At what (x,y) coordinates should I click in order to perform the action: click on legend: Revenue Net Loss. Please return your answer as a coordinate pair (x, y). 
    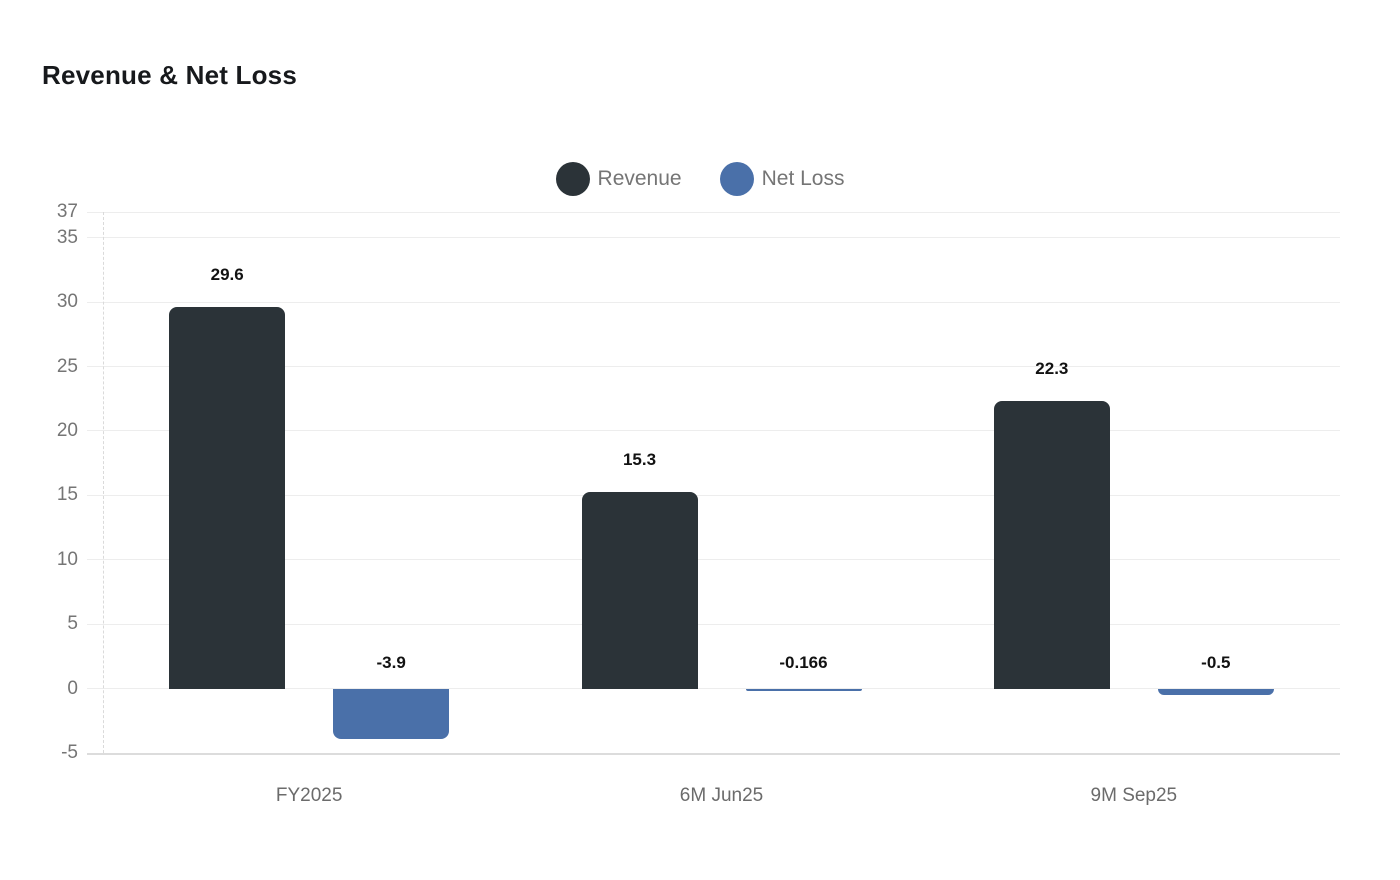
    Looking at the image, I should click on (700, 179).